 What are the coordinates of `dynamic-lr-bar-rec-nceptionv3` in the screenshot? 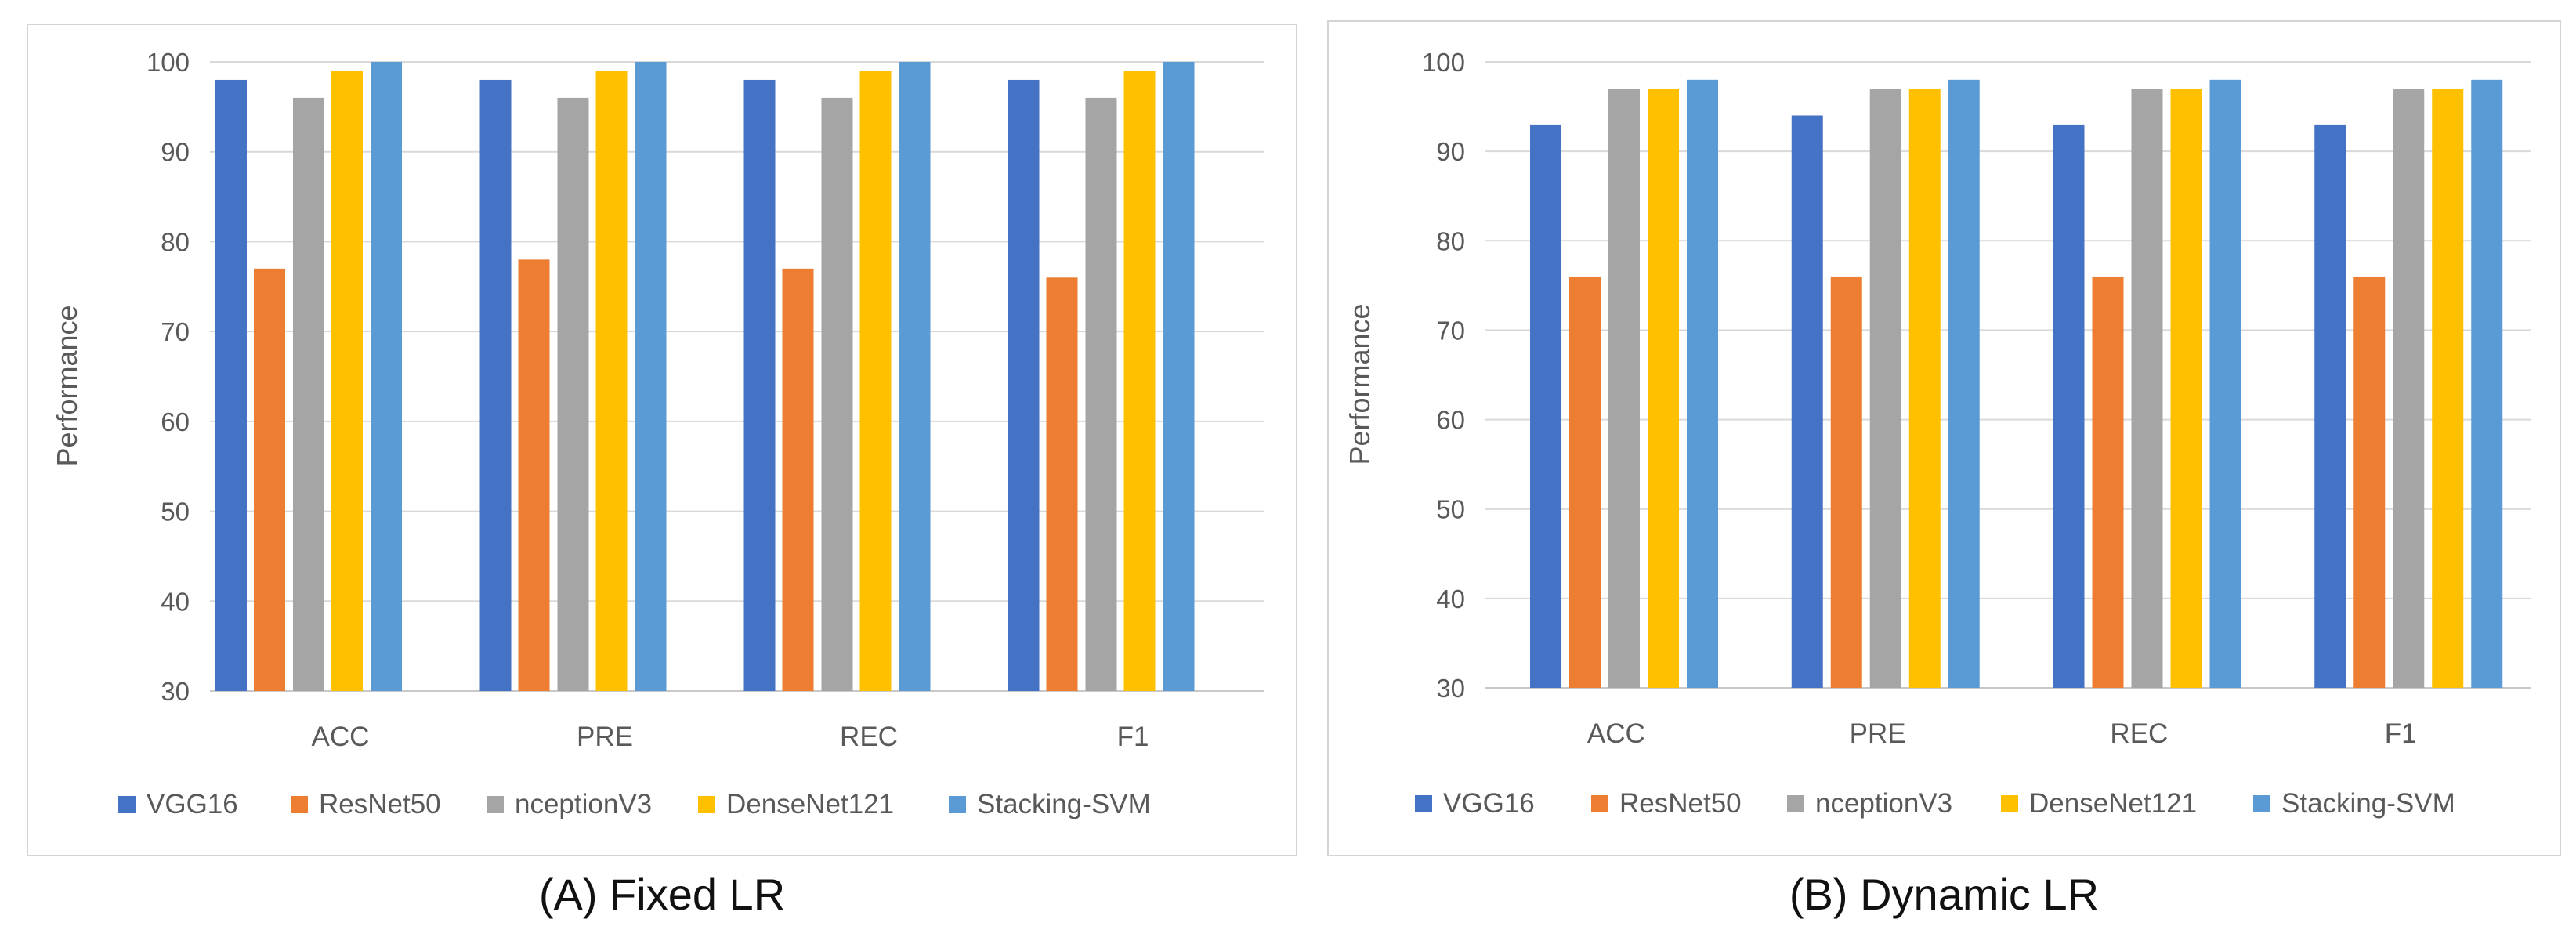 It's located at (2147, 388).